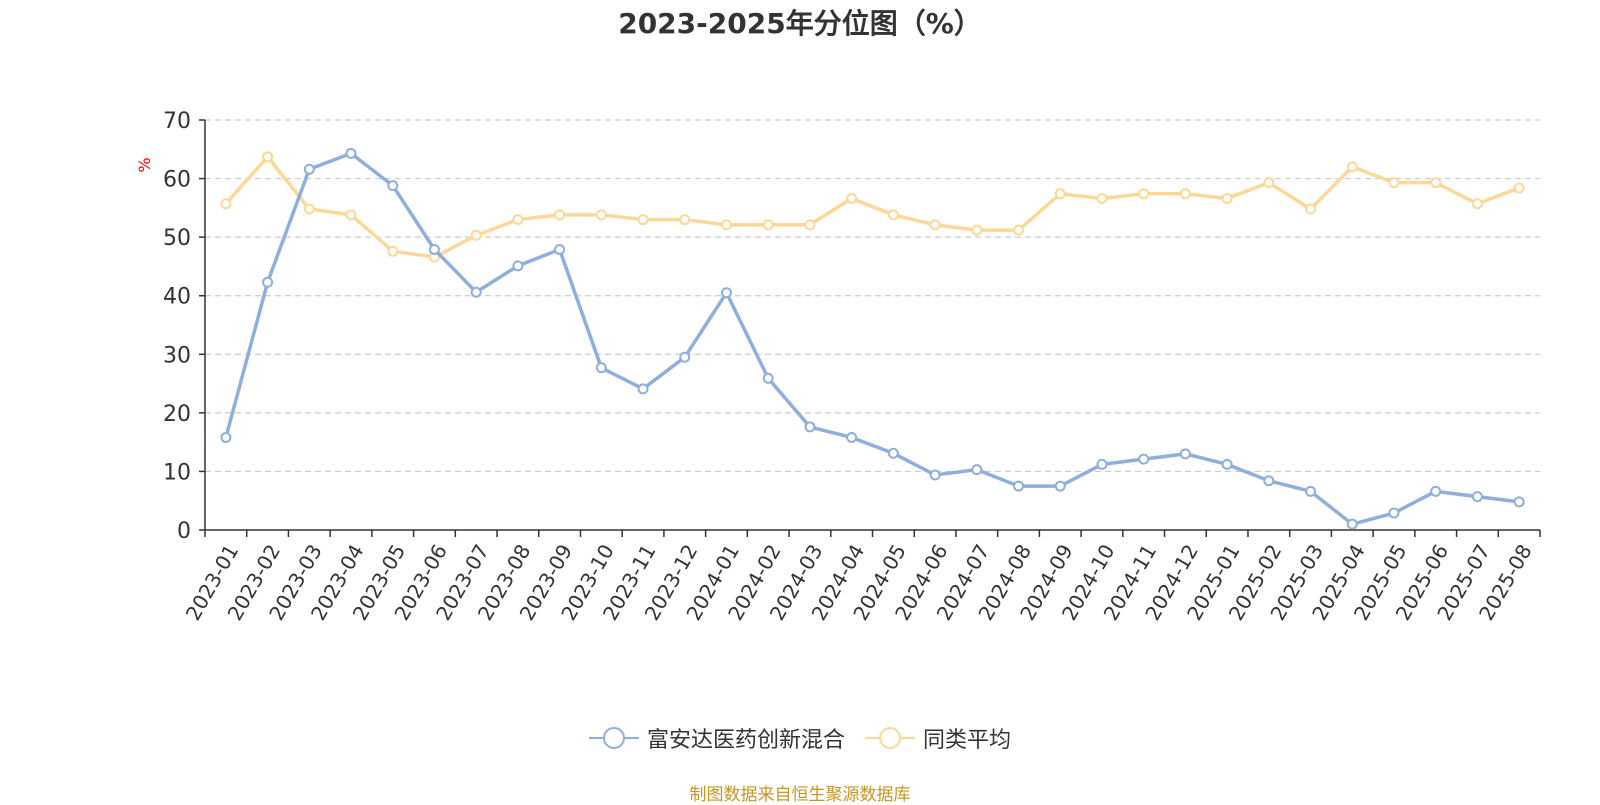  Describe the element at coordinates (967, 740) in the screenshot. I see `legend-label-average: 同类平均` at that location.